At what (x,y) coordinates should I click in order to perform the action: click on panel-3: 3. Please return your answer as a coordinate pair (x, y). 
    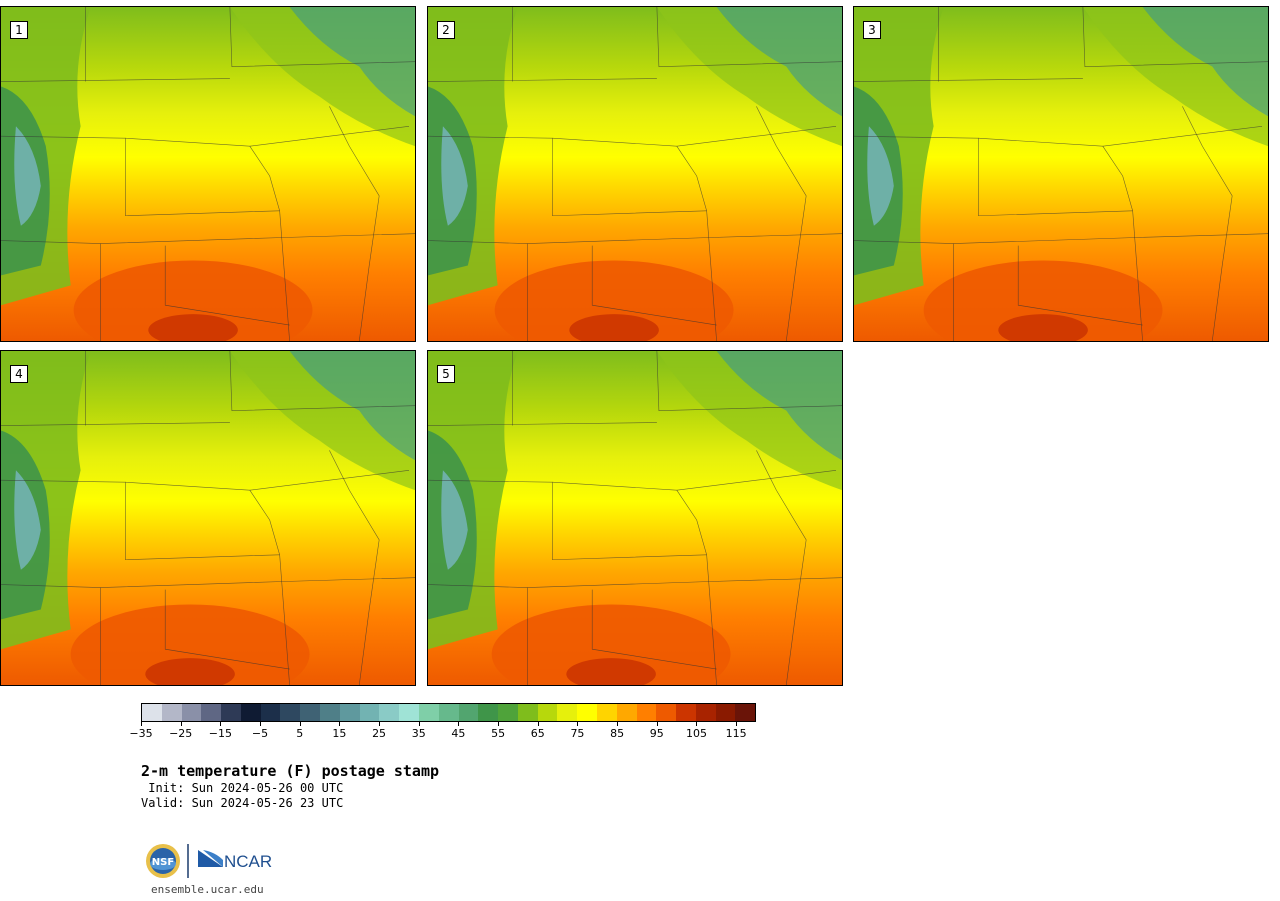
    Looking at the image, I should click on (1061, 174).